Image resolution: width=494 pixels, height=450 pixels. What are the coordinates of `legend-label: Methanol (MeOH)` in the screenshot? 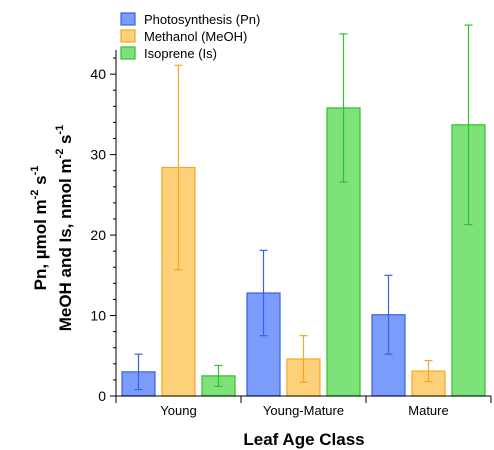 It's located at (195, 36).